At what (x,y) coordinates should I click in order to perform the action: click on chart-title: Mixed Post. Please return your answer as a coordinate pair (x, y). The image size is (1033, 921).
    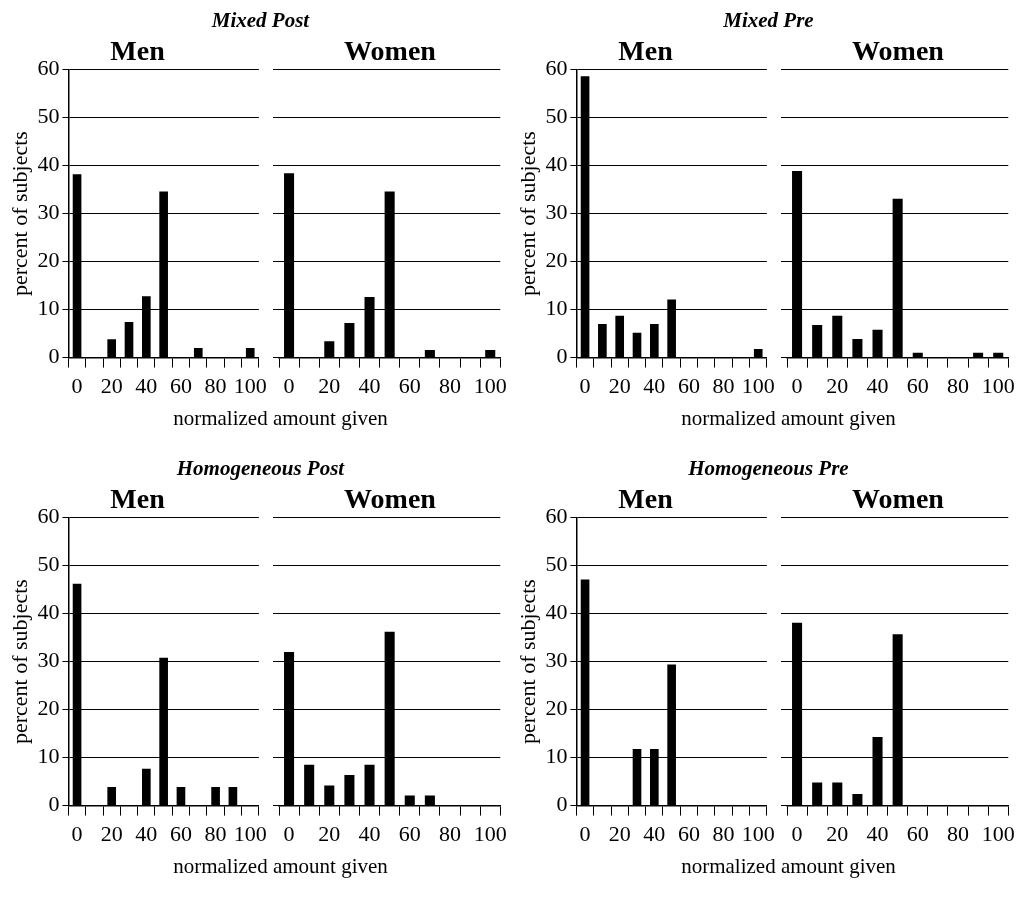
    Looking at the image, I should click on (260, 20).